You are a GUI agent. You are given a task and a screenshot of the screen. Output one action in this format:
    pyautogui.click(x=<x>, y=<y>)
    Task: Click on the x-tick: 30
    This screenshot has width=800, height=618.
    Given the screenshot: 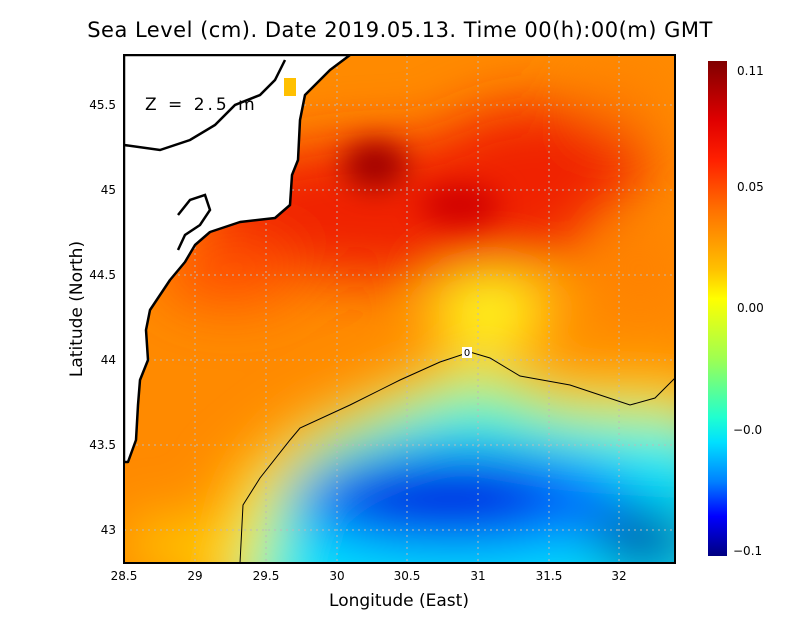 What is the action you would take?
    pyautogui.click(x=336, y=576)
    